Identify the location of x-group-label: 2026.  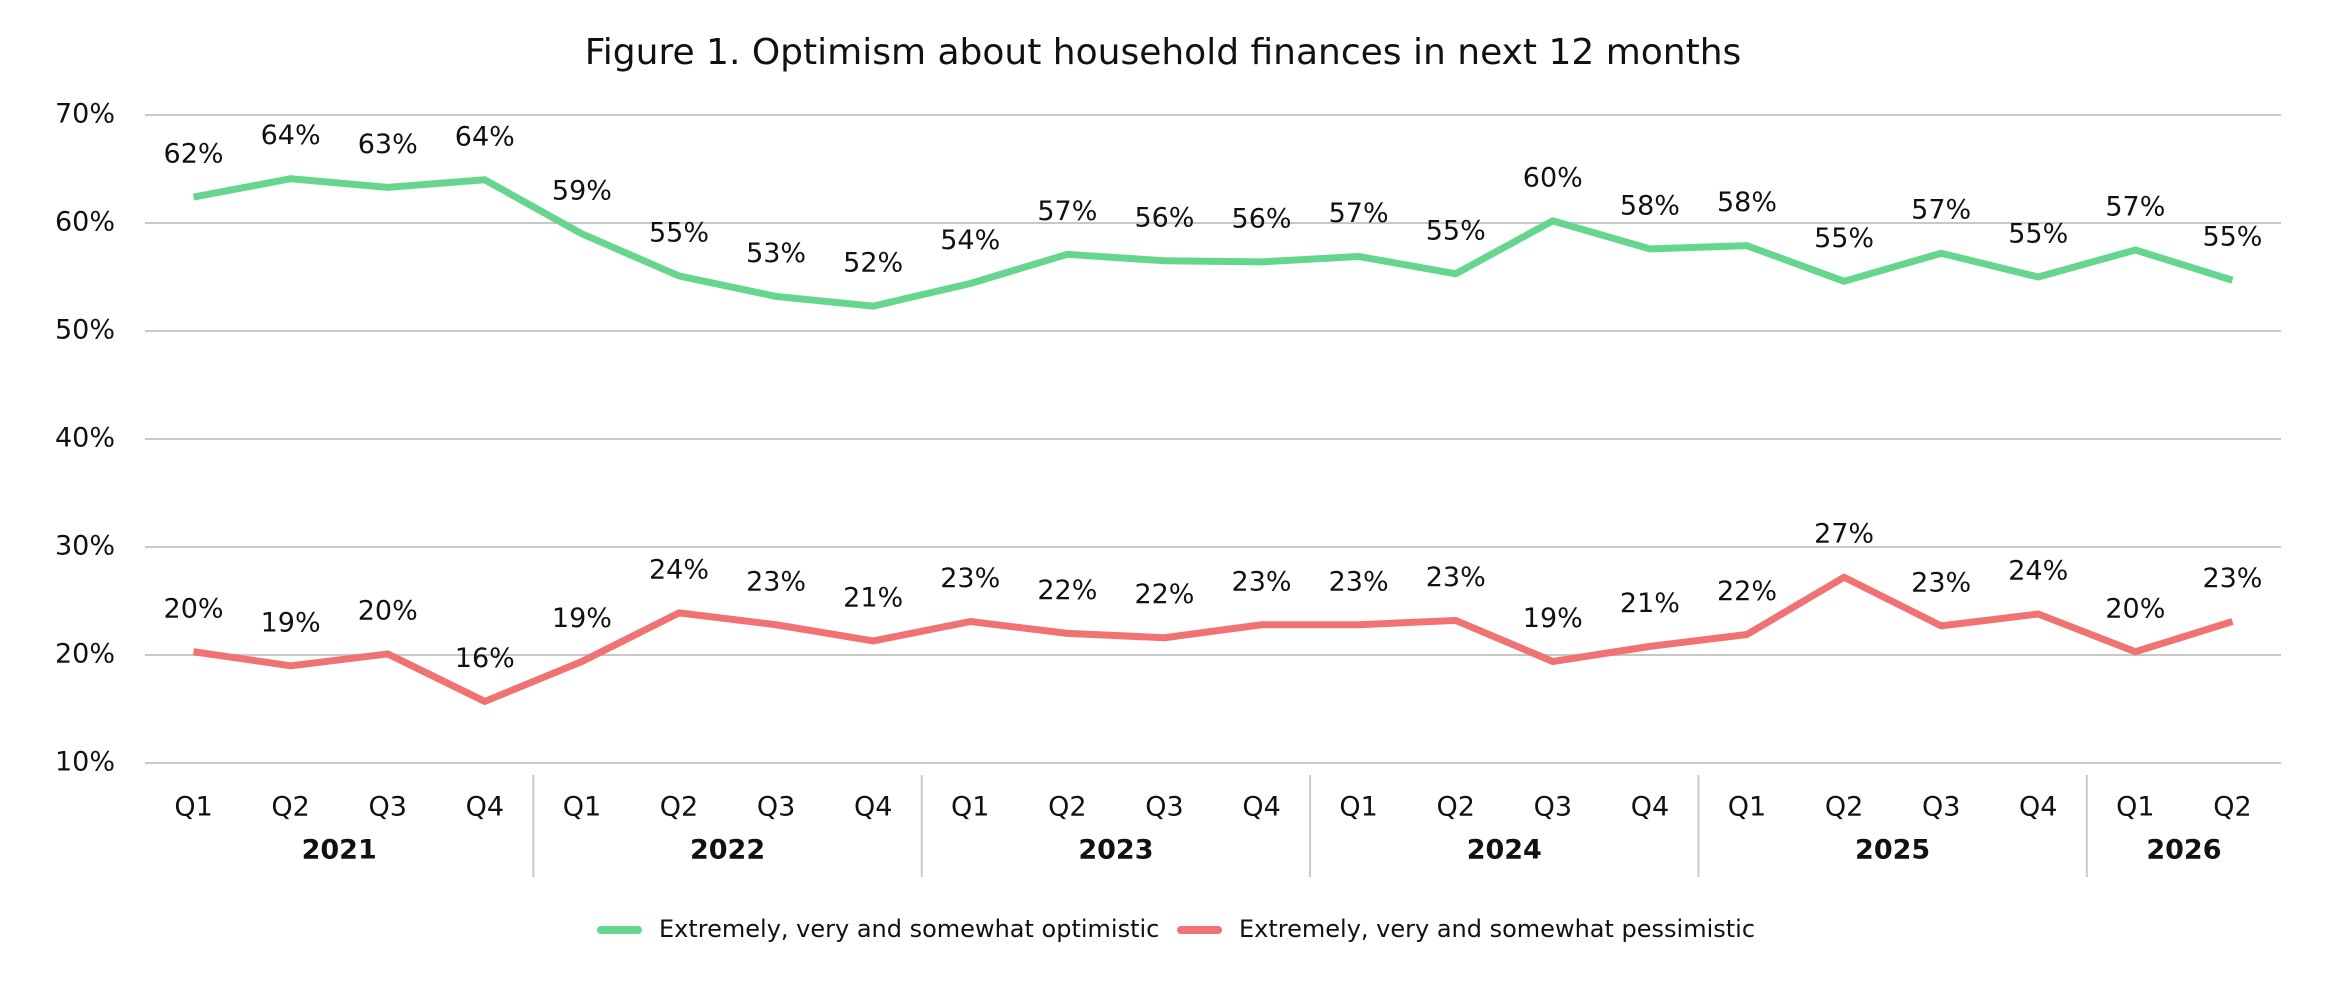
(2183, 850).